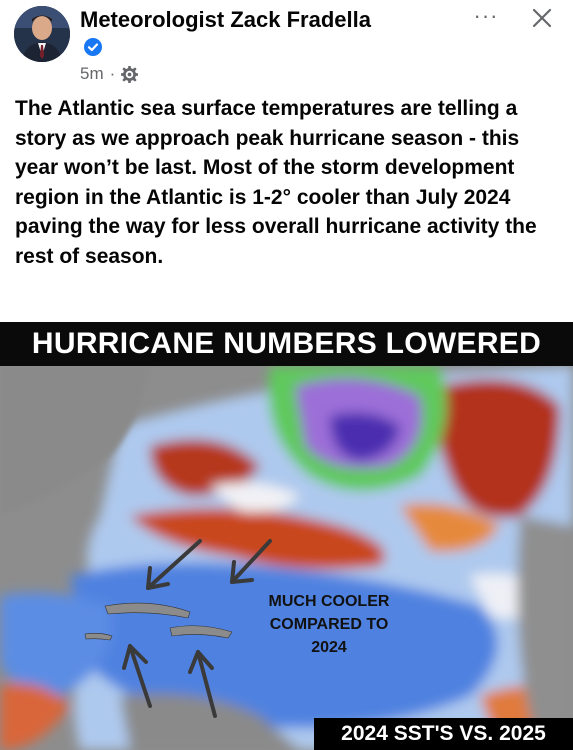 This screenshot has width=573, height=750. Describe the element at coordinates (443, 734) in the screenshot. I see `image-footer-label: 2024 SST'S VS. 2025` at that location.